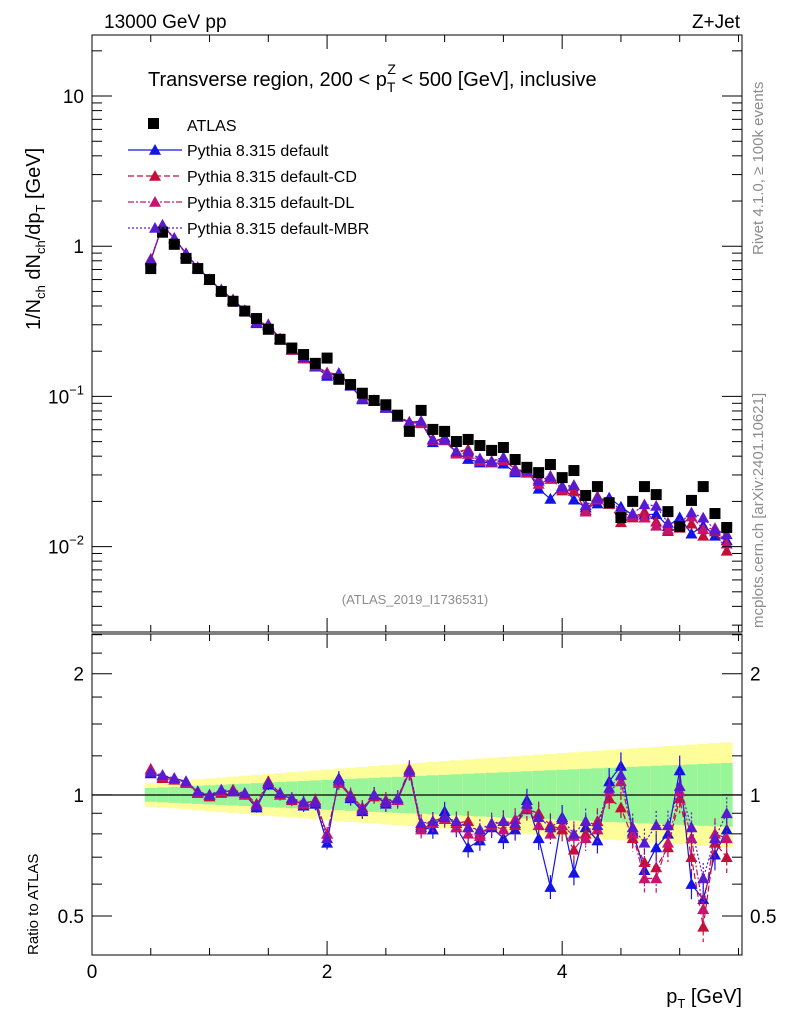  What do you see at coordinates (165, 22) in the screenshot?
I see `energy-label: 13000 GeV pp` at bounding box center [165, 22].